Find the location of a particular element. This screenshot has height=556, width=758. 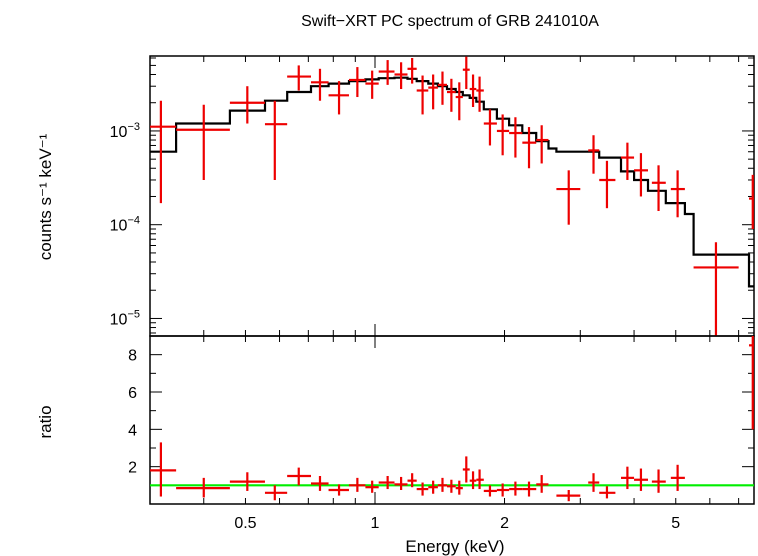

ratio-y-tick-label: 2 is located at coordinates (132, 468).